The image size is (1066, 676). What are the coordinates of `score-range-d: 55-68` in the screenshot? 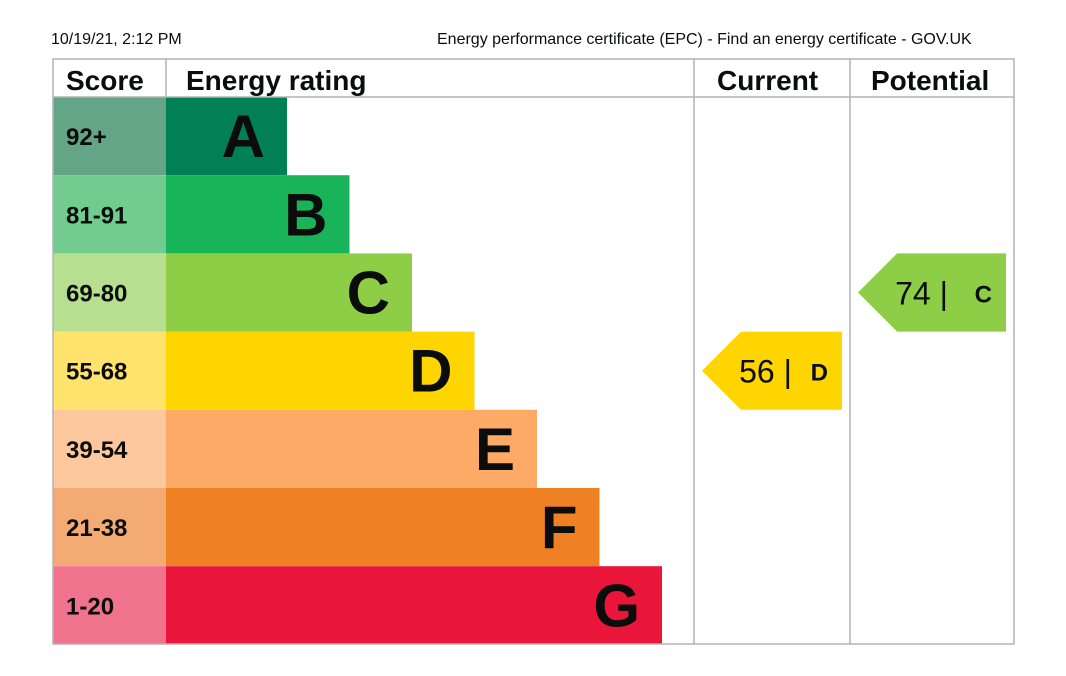 It's located at (96, 372).